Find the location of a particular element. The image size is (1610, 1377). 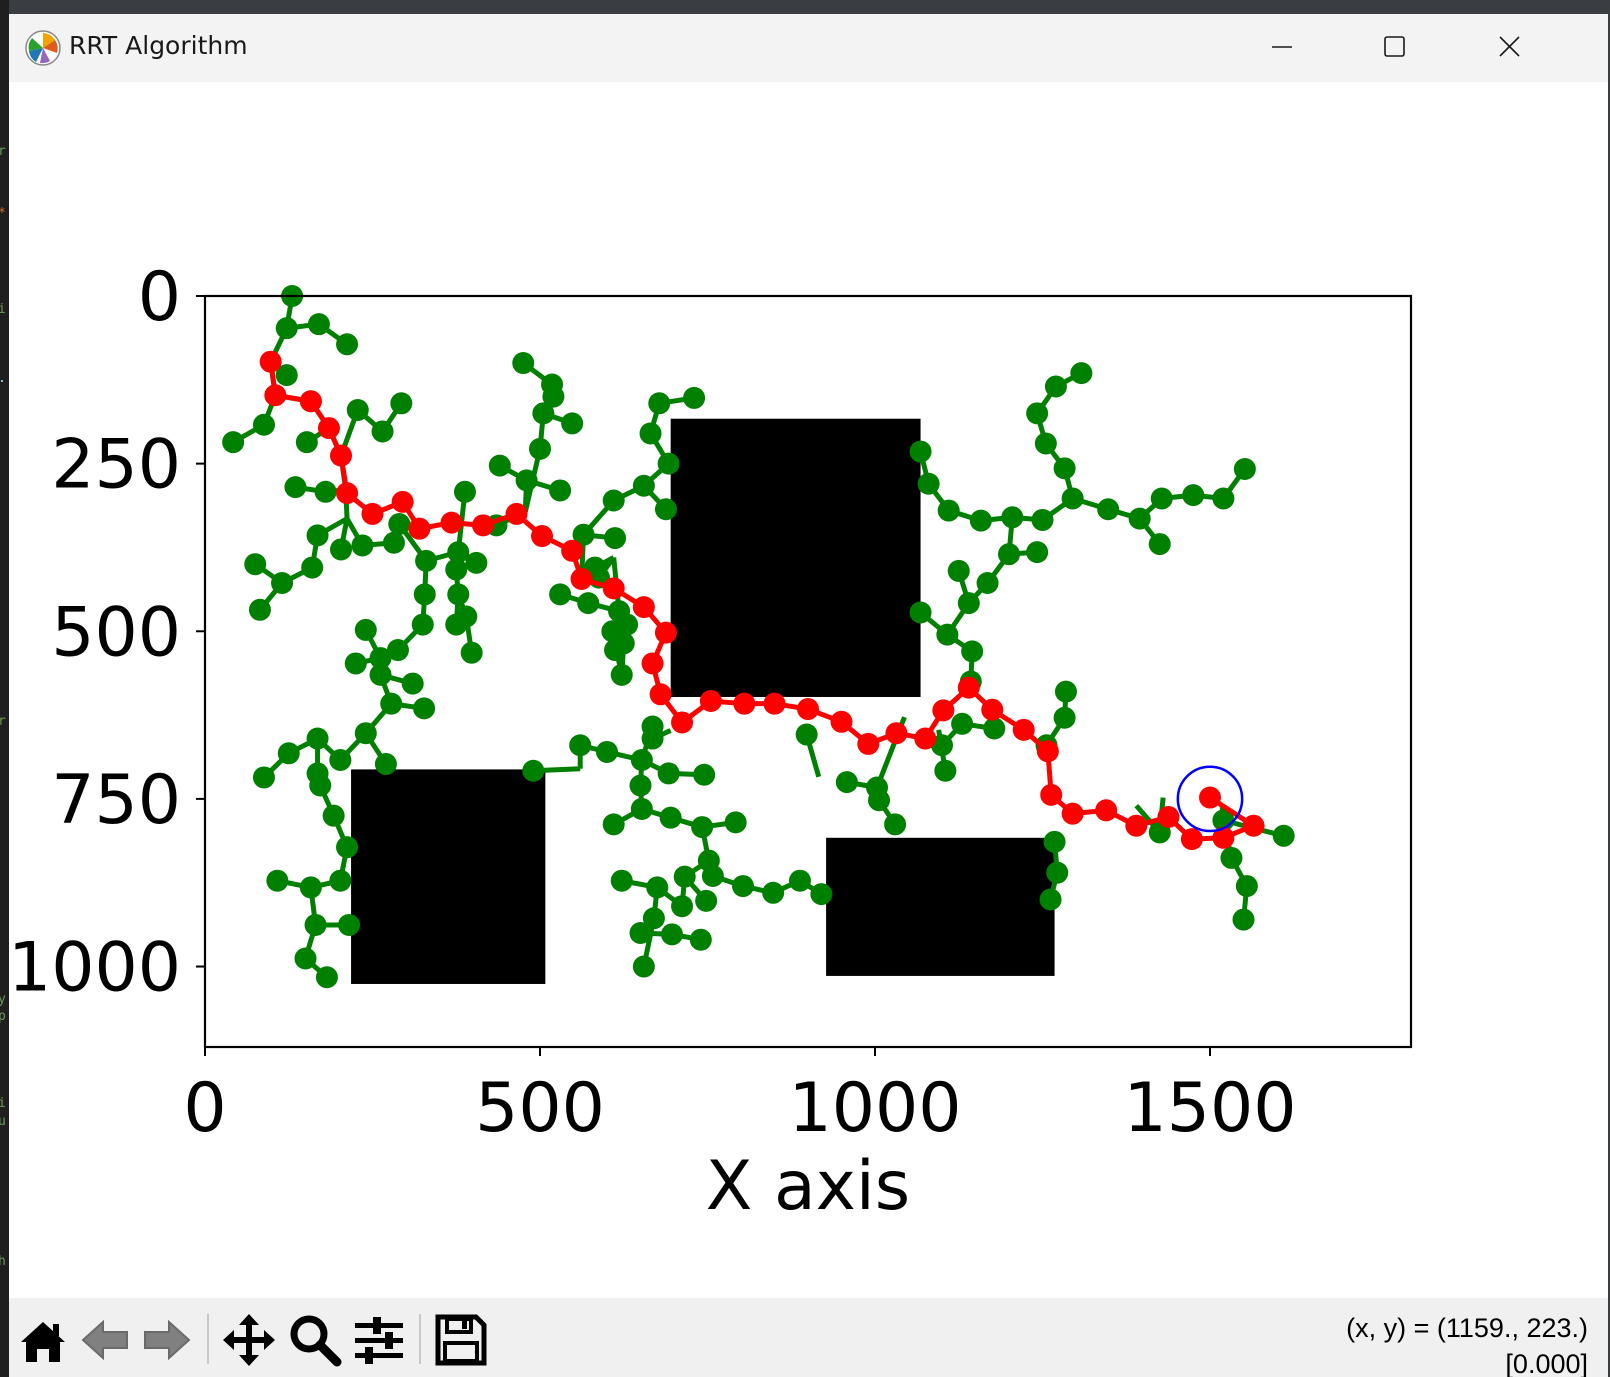

configure-subplots-button is located at coordinates (379, 1340).